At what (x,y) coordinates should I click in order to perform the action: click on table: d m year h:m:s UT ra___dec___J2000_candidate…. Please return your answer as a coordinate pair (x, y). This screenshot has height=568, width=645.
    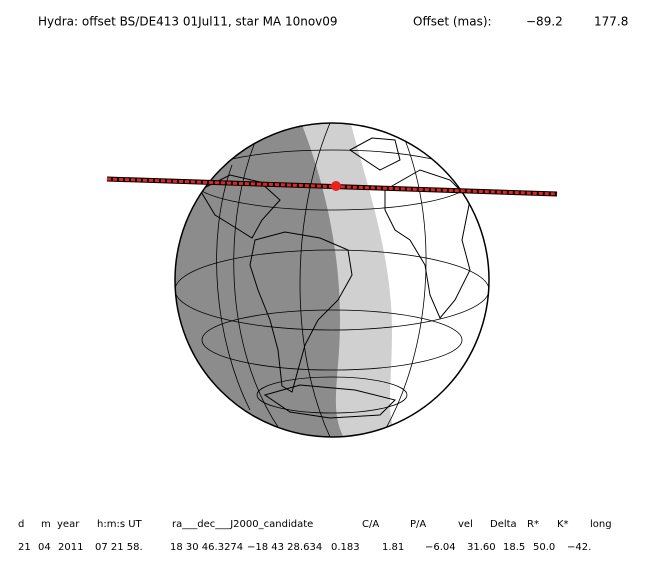
    Looking at the image, I should click on (315, 536).